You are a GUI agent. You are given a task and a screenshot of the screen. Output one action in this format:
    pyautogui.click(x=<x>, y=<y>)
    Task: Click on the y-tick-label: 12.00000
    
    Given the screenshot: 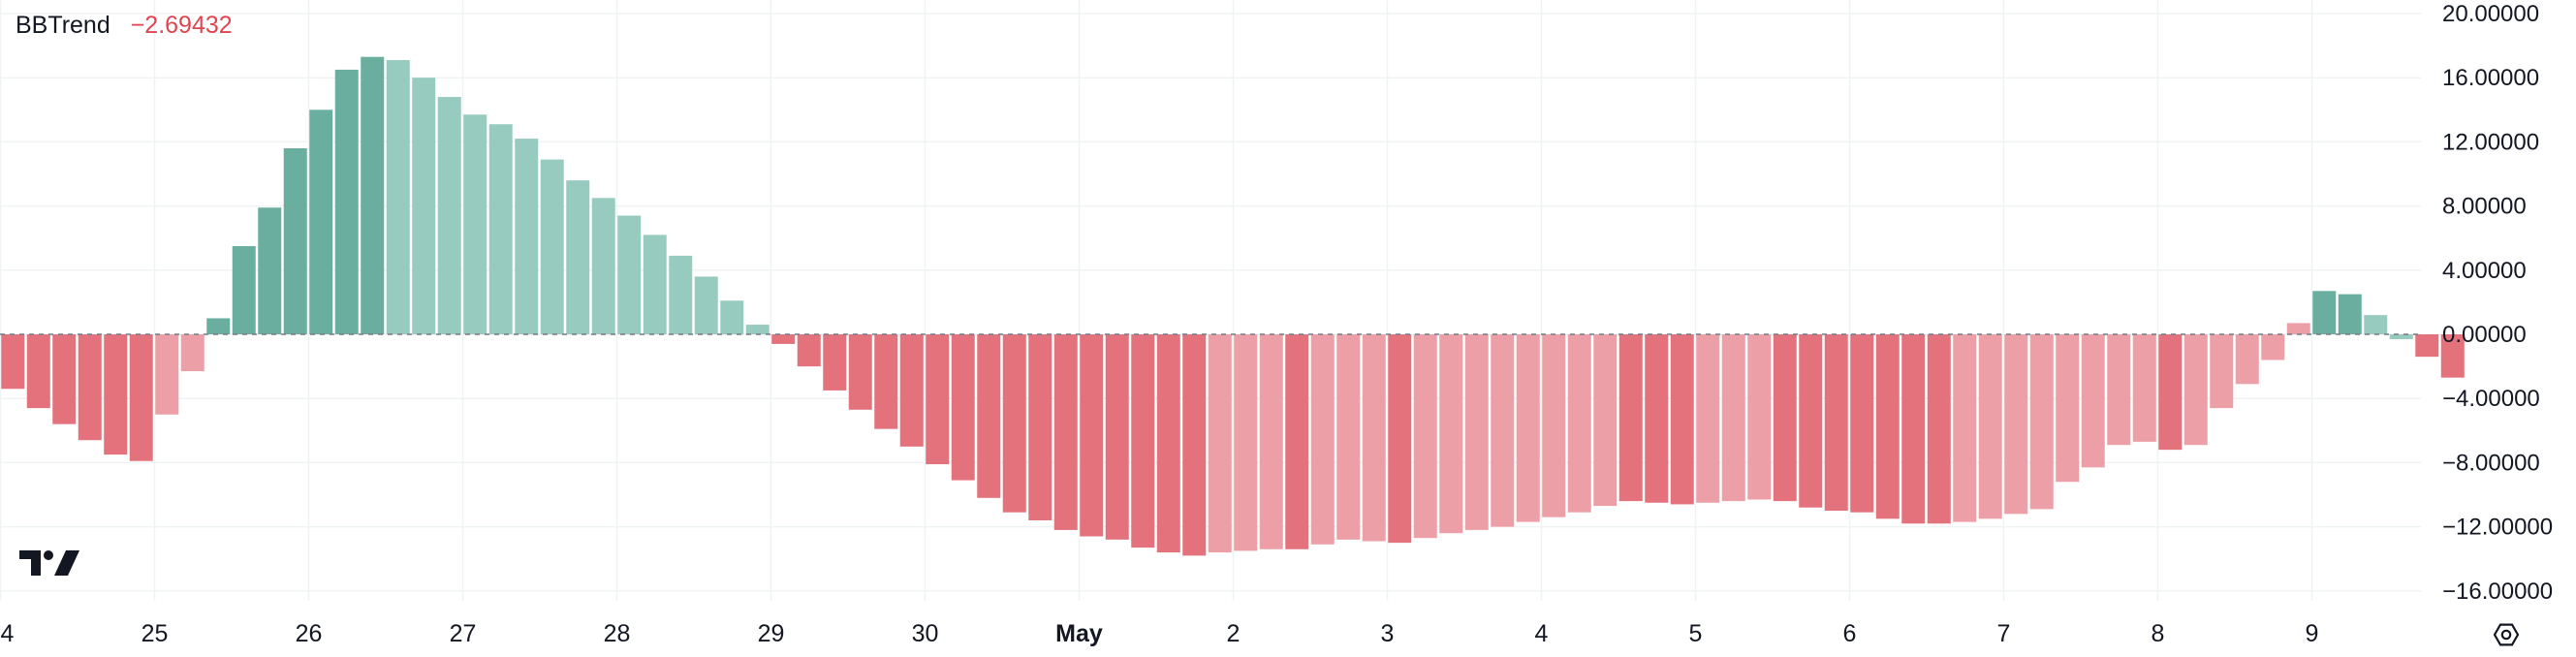 What is the action you would take?
    pyautogui.click(x=2490, y=142)
    